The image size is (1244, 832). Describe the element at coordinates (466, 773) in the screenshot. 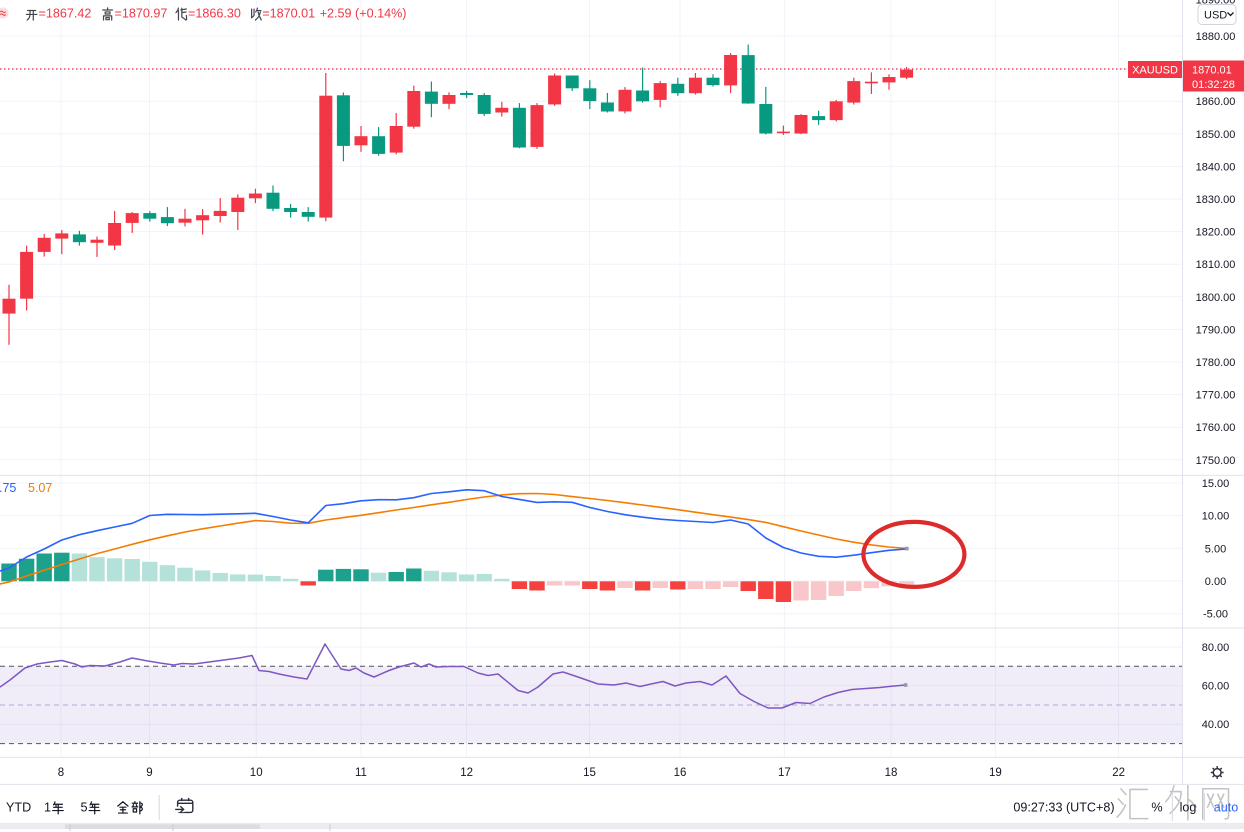

I see `svg-text: 12` at that location.